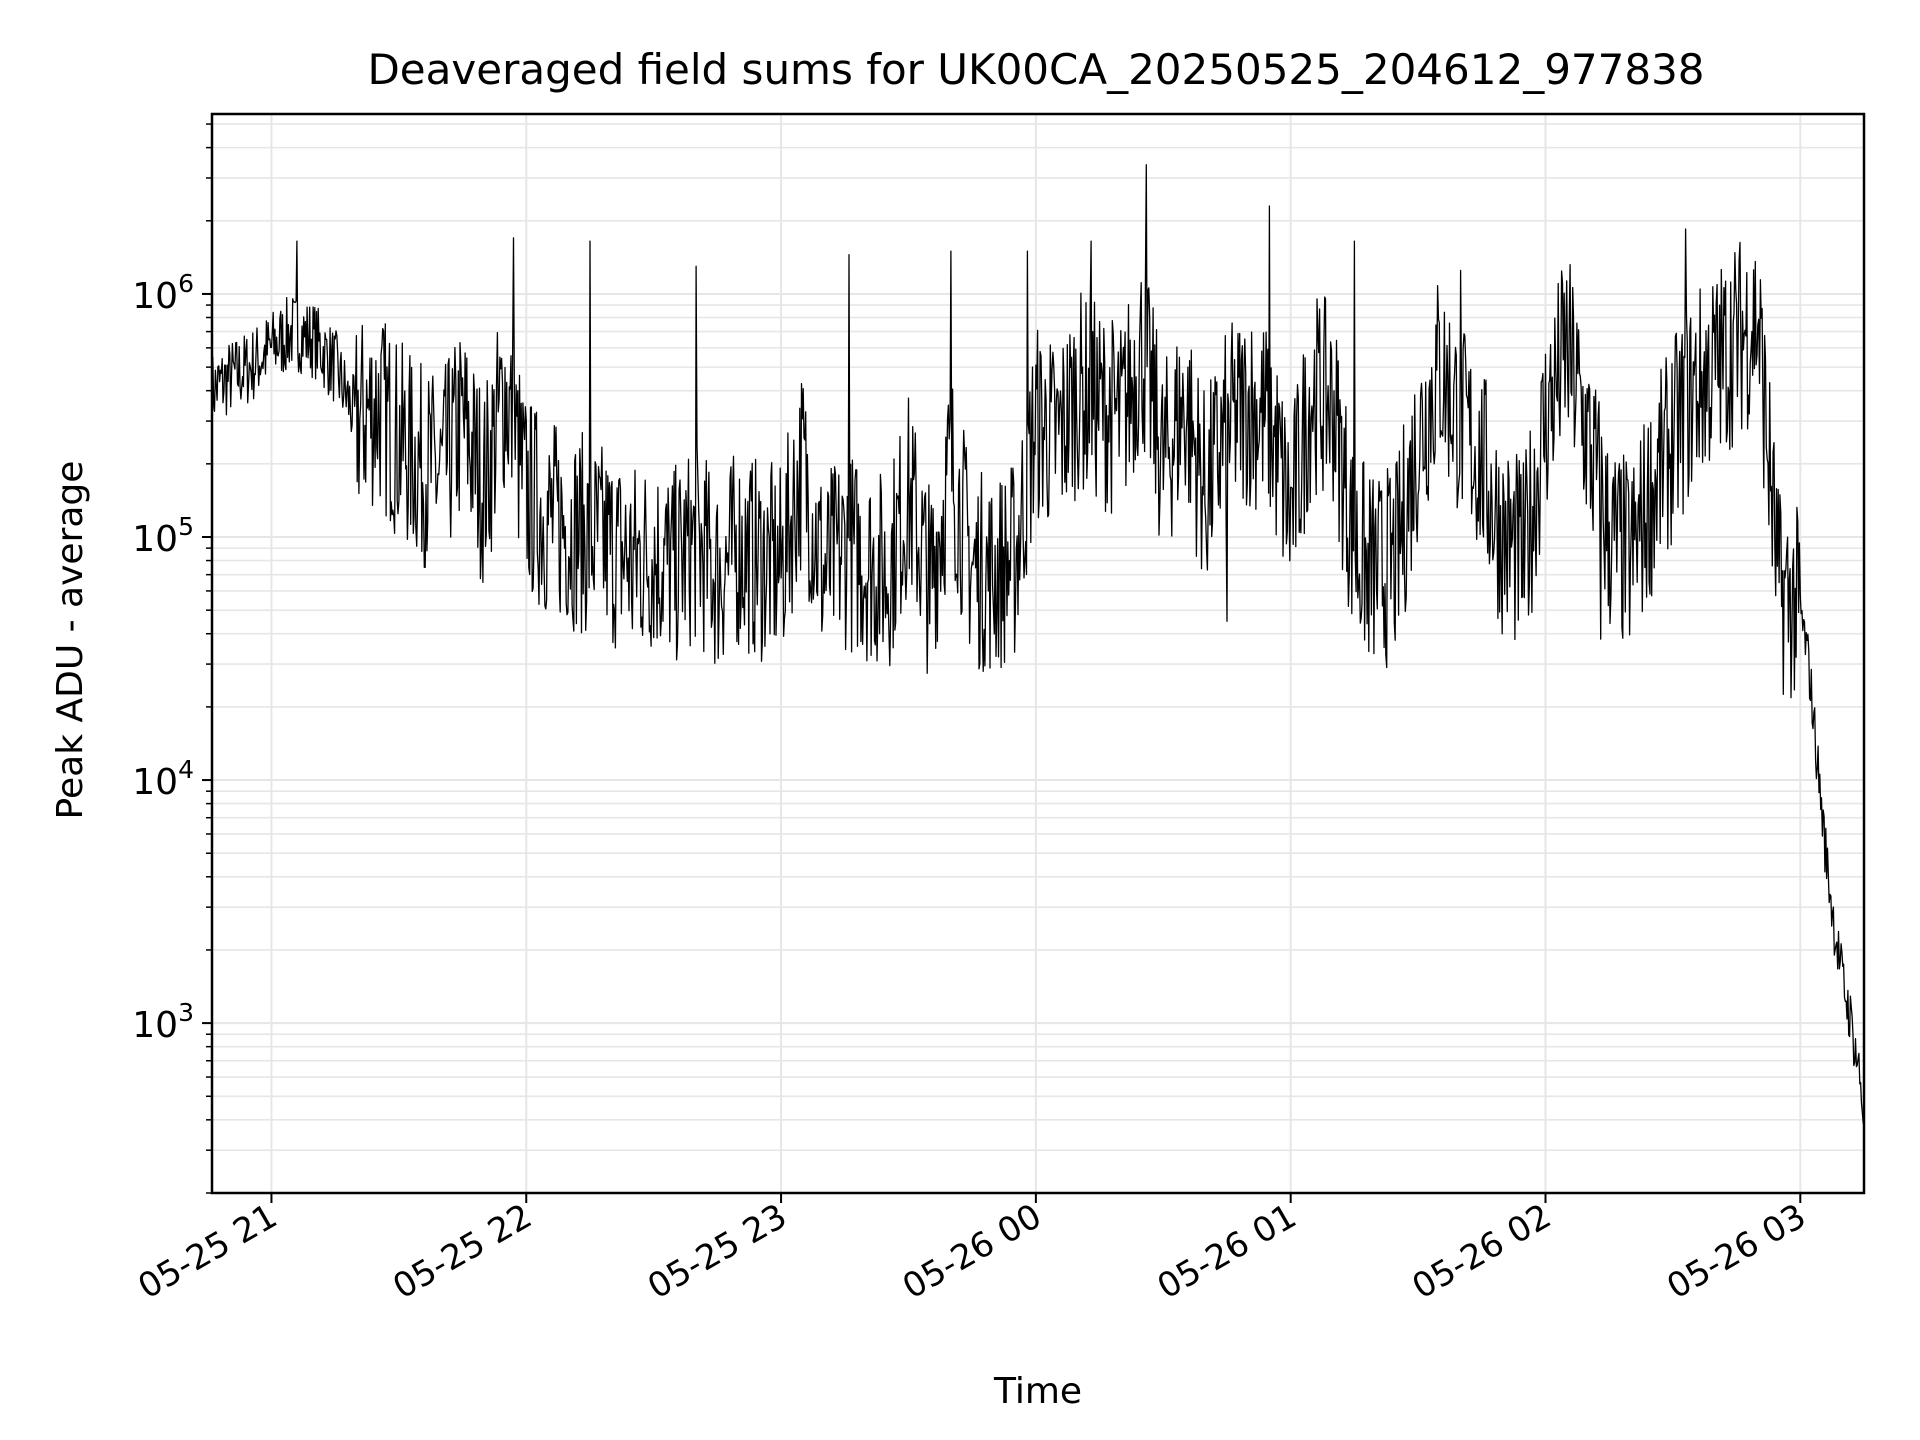 This screenshot has width=1920, height=1440. What do you see at coordinates (1037, 1391) in the screenshot?
I see `x-axis-label: Time` at bounding box center [1037, 1391].